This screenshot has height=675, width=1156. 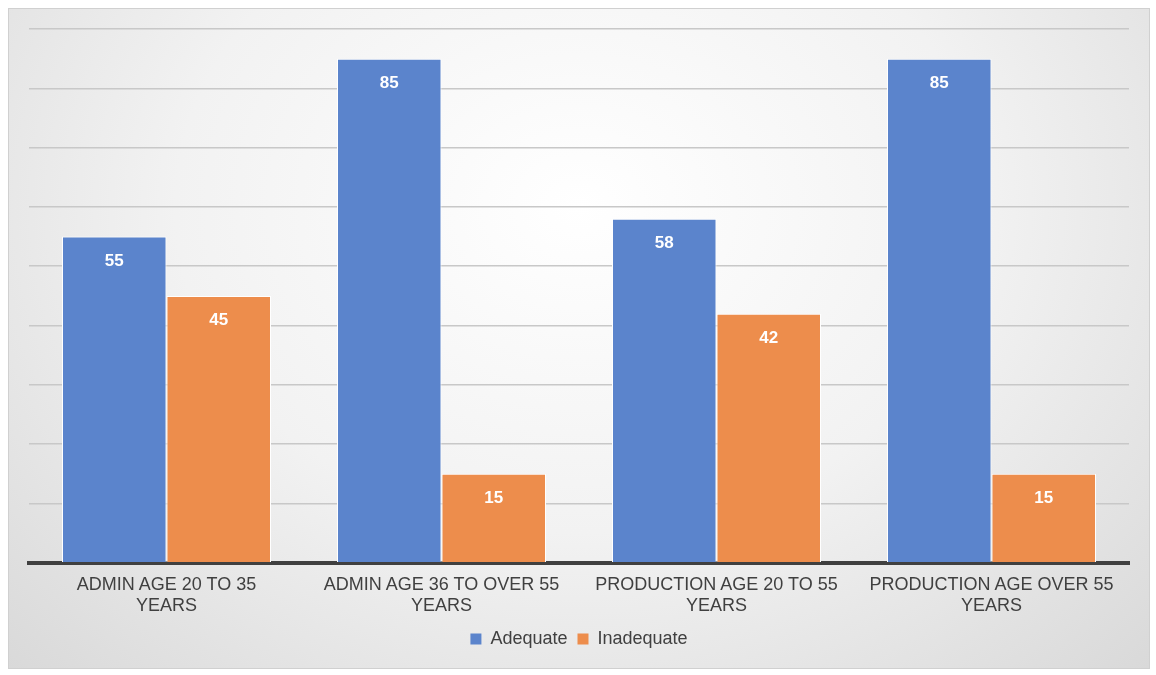 What do you see at coordinates (114, 260) in the screenshot?
I see `data-label: 55` at bounding box center [114, 260].